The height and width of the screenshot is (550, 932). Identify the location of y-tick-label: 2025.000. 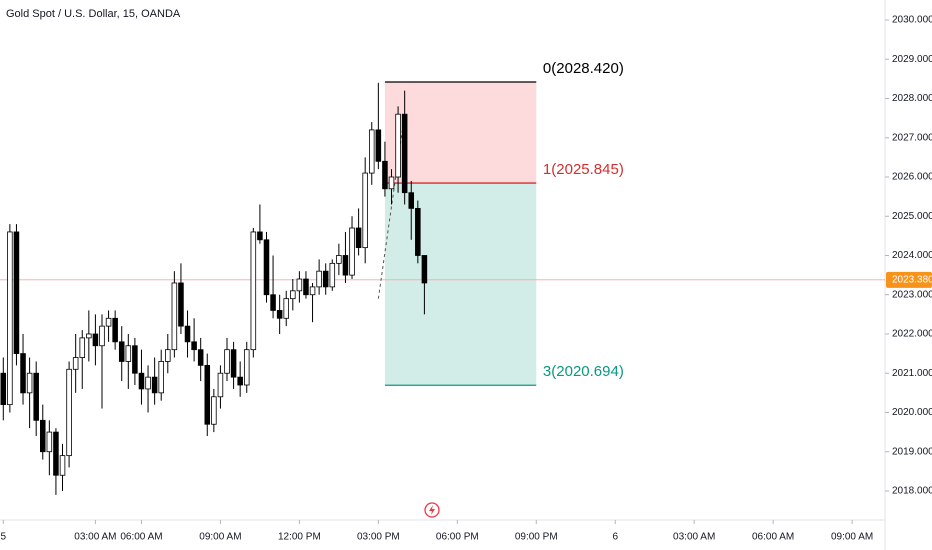
(912, 216).